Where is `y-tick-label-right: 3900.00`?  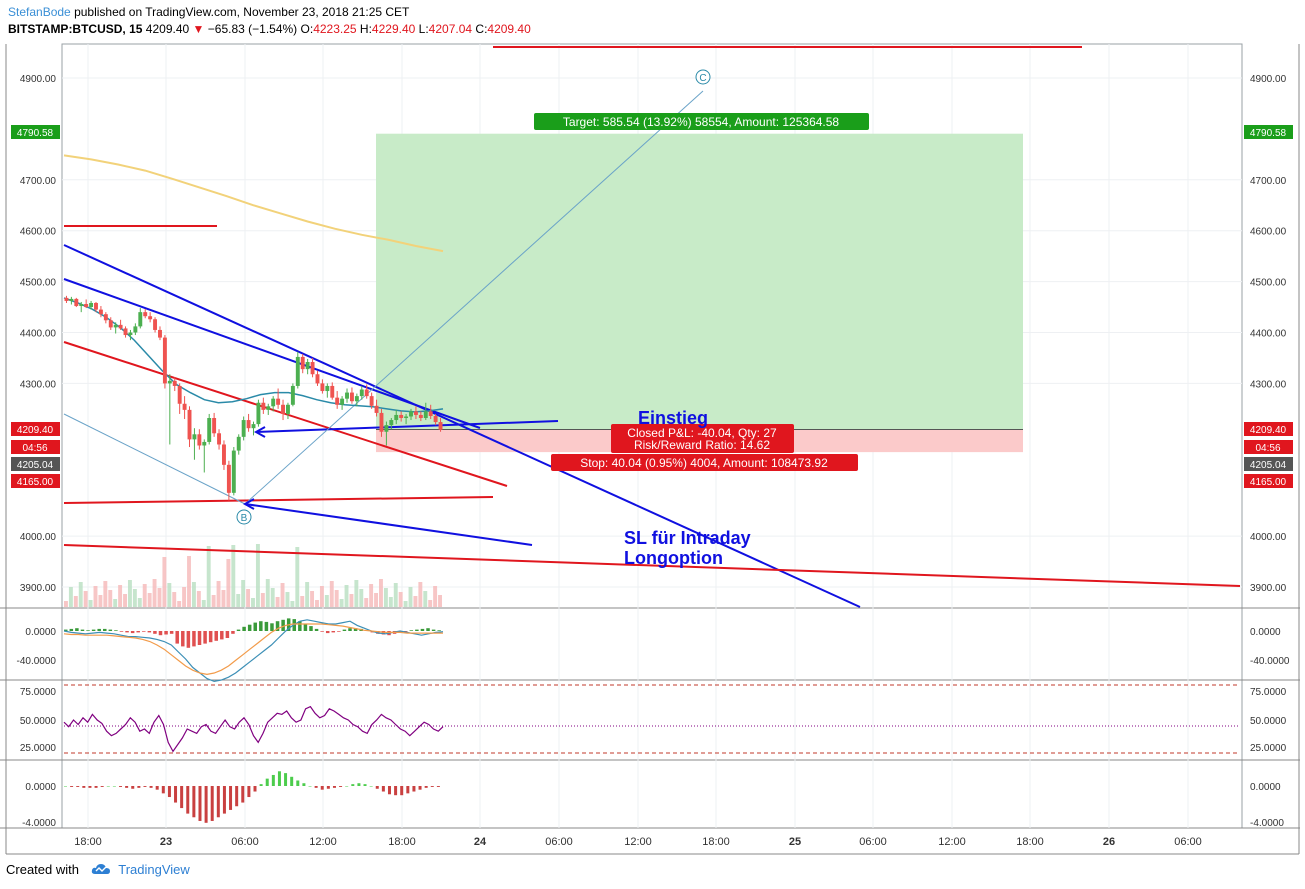
y-tick-label-right: 3900.00 is located at coordinates (1268, 588).